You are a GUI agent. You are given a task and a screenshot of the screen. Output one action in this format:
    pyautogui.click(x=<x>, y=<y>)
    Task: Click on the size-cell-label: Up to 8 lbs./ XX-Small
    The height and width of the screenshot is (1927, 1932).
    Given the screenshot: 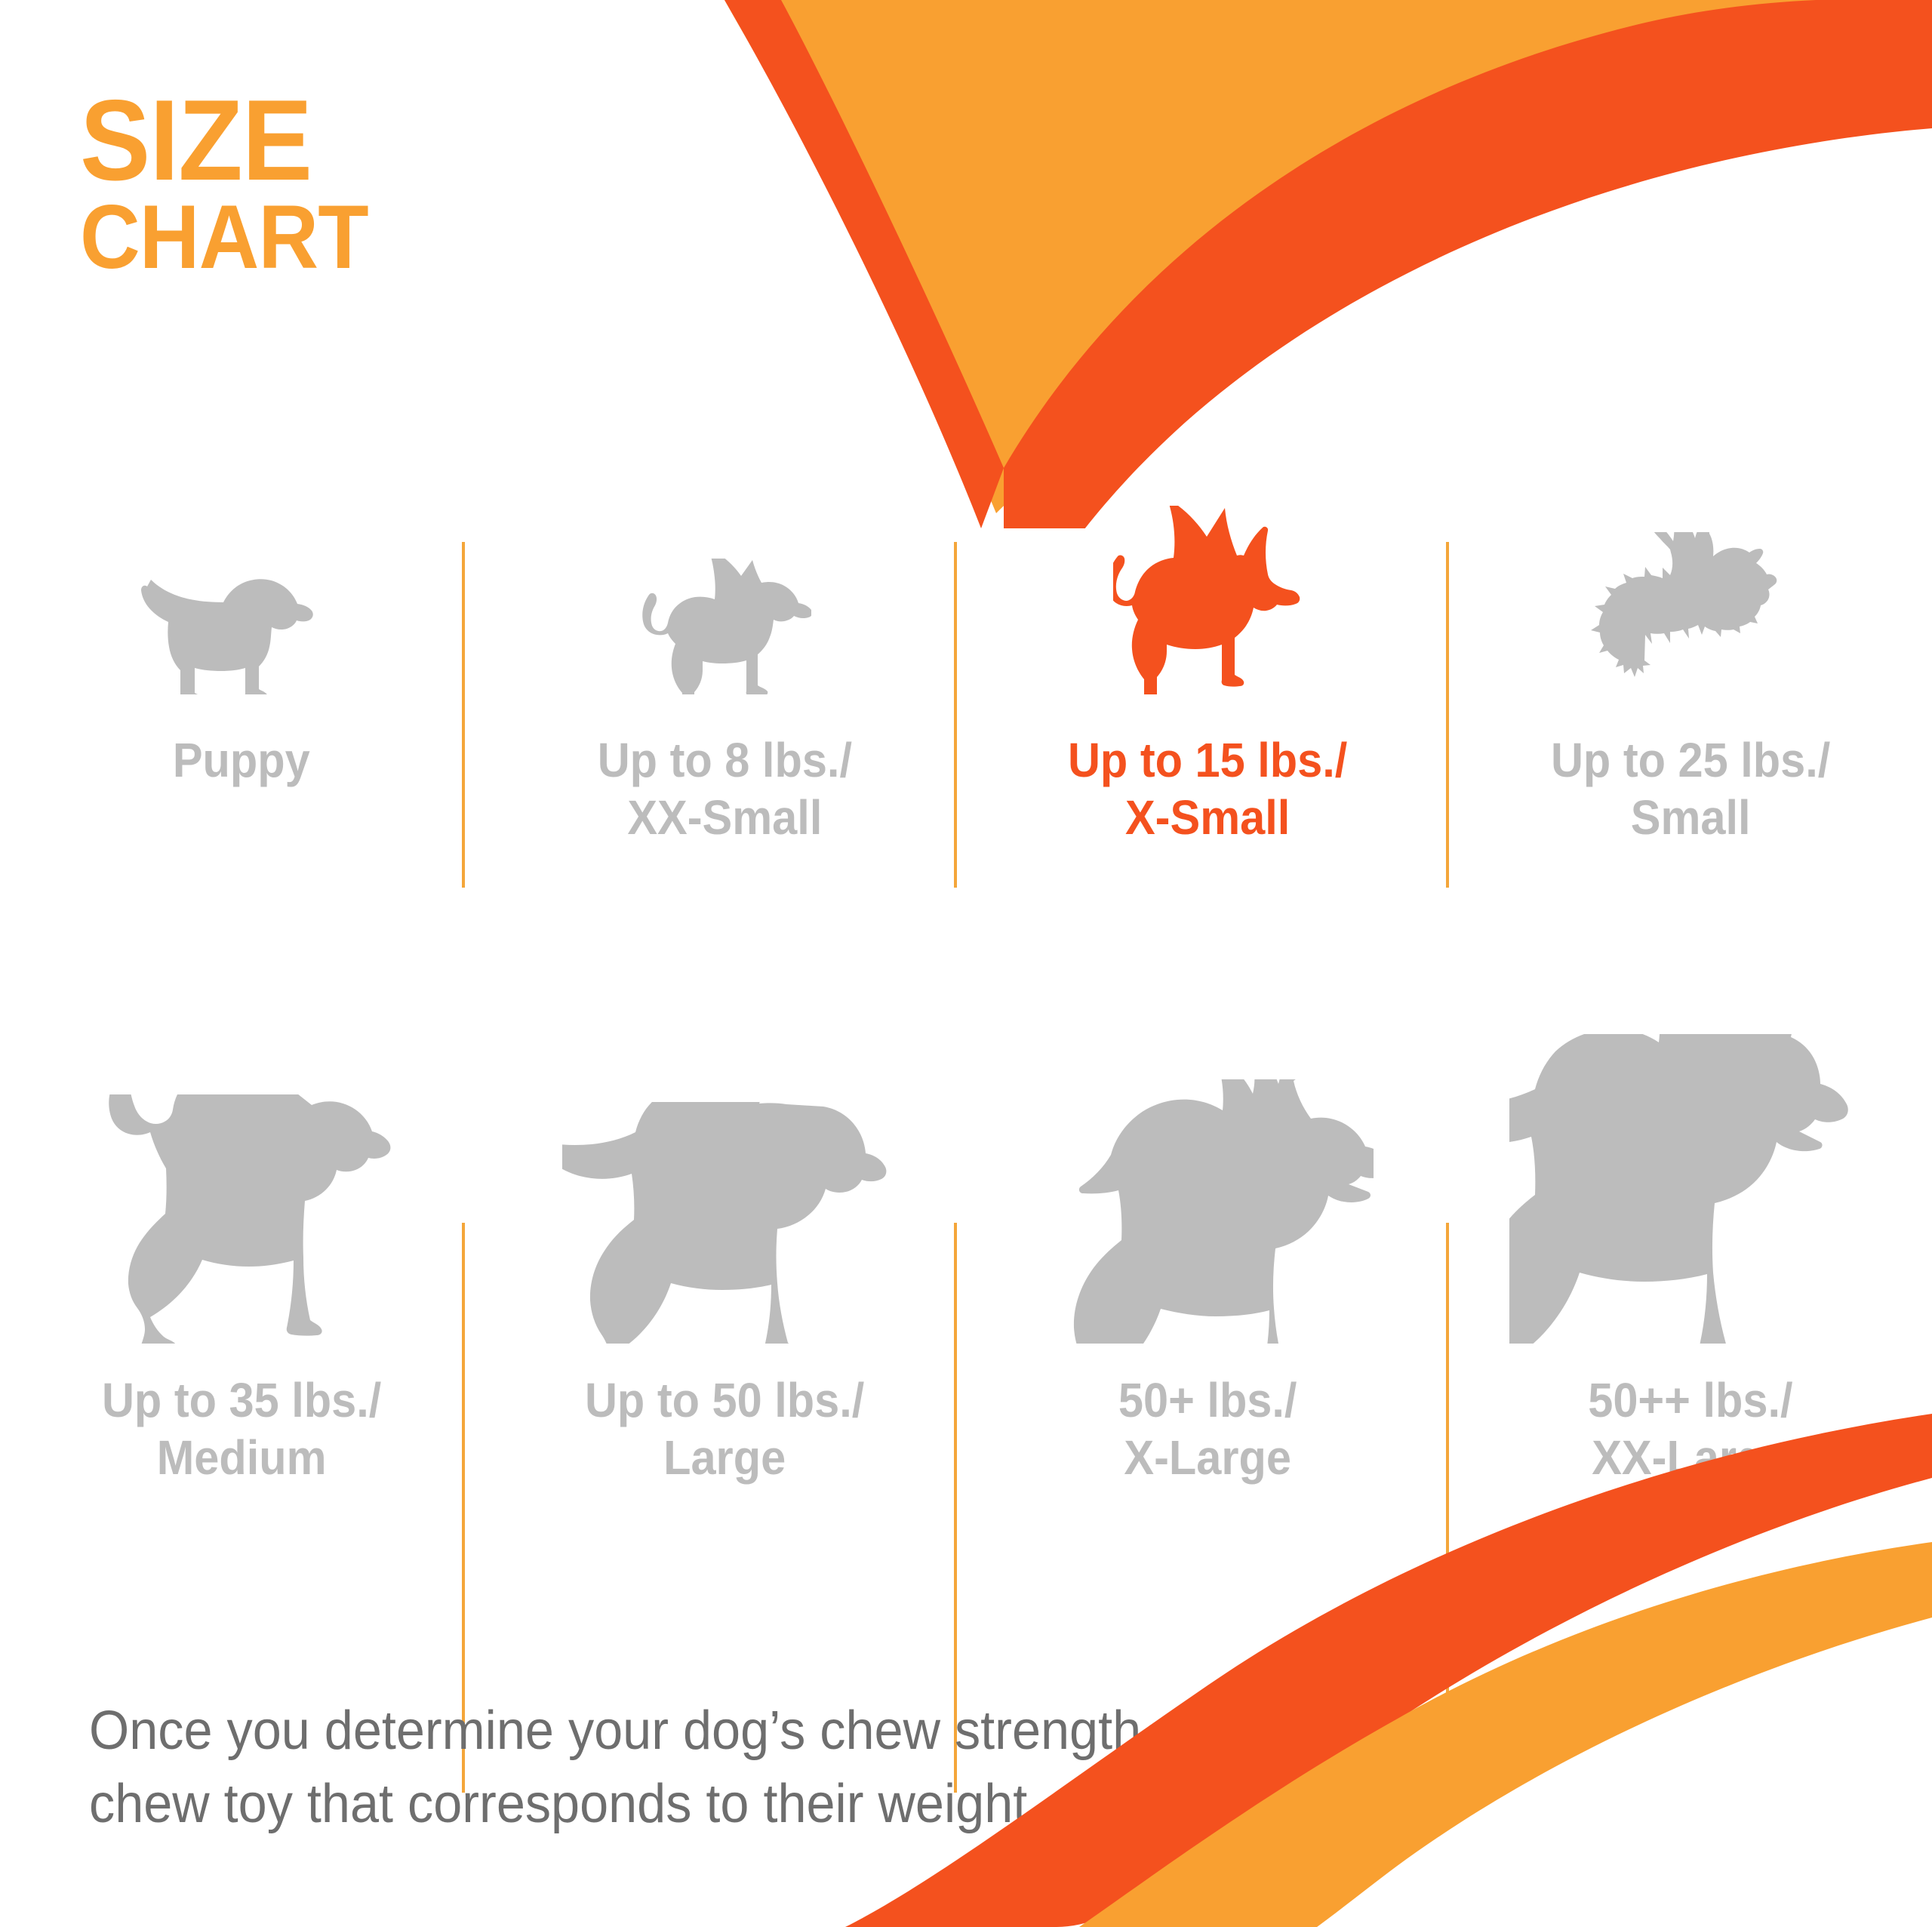 What is the action you would take?
    pyautogui.click(x=724, y=789)
    